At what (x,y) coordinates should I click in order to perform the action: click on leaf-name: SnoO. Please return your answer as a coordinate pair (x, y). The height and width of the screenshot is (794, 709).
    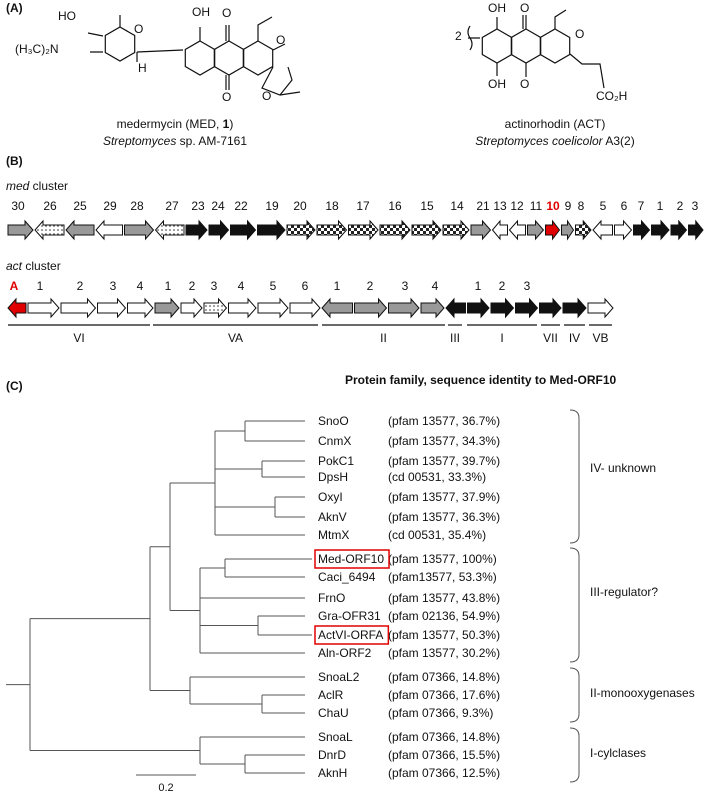
    Looking at the image, I should click on (333, 421).